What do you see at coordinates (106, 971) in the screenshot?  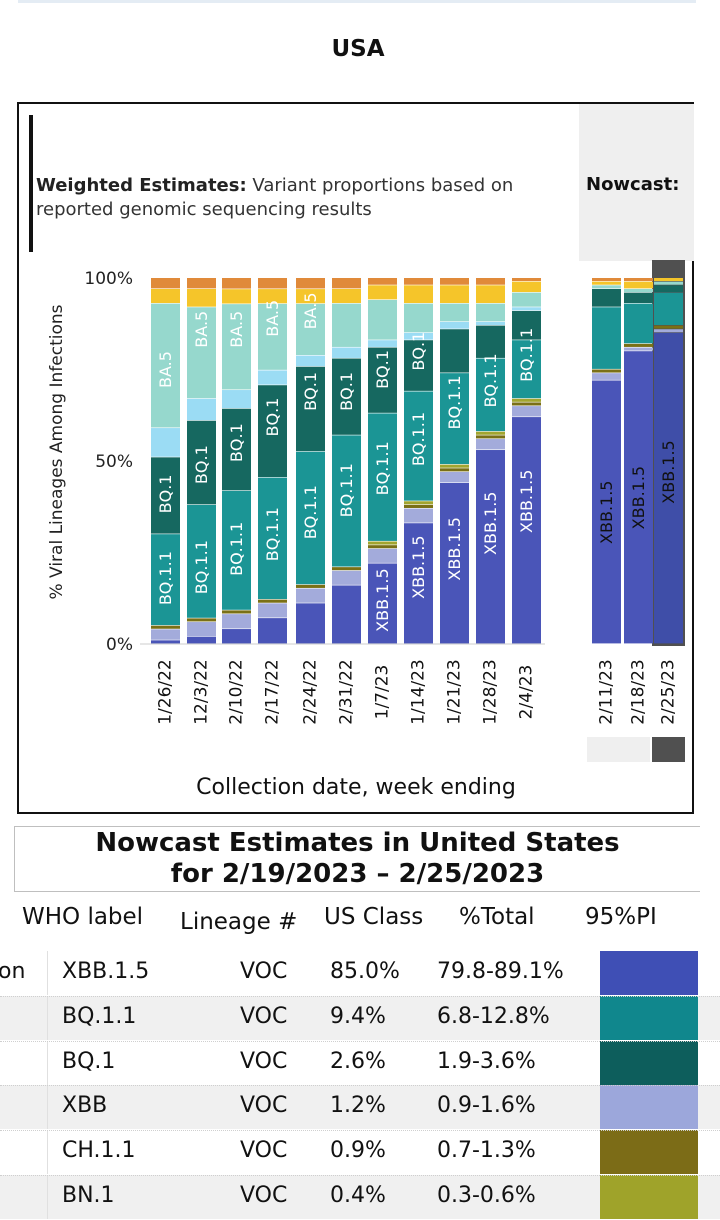 I see `lineage-cell: XBB.1.5` at bounding box center [106, 971].